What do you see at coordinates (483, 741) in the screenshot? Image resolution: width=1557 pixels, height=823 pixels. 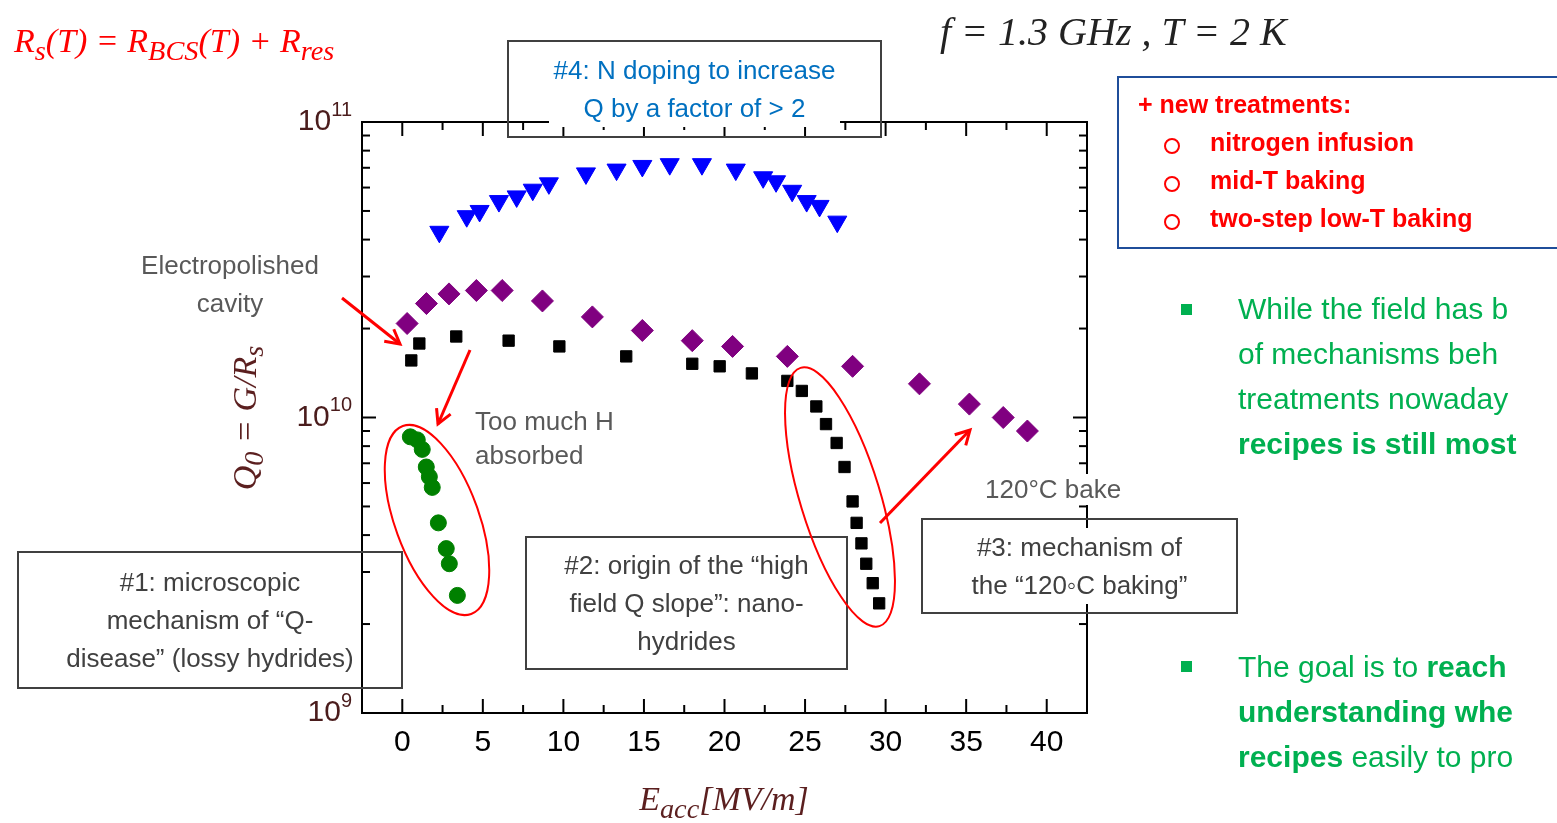 I see `x-tick-label: 5` at bounding box center [483, 741].